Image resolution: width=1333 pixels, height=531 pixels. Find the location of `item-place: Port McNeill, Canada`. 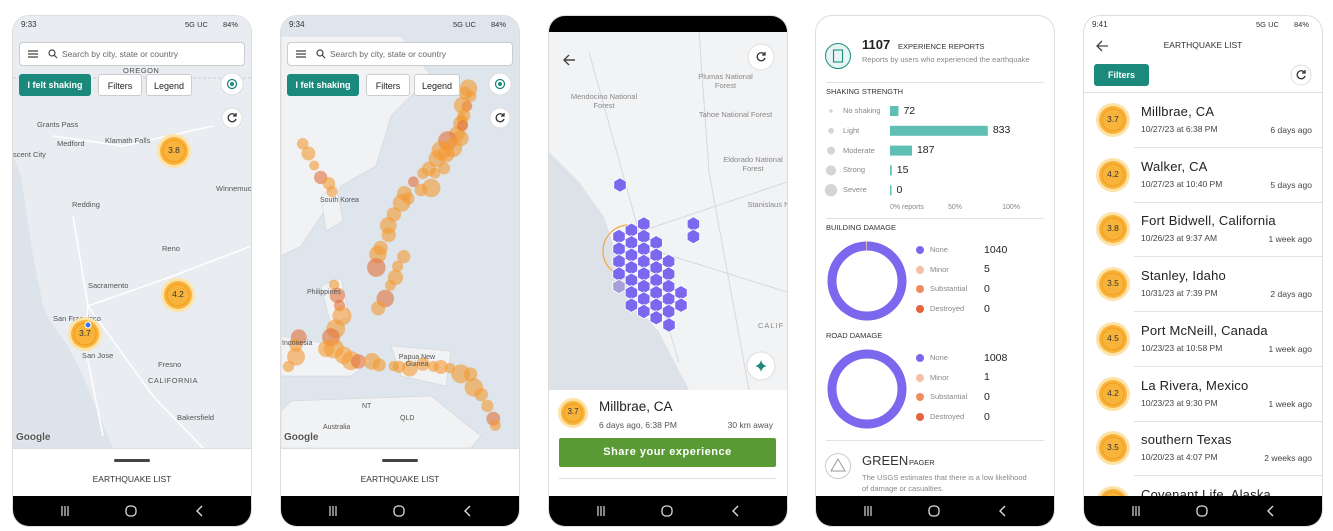

item-place: Port McNeill, Canada is located at coordinates (1204, 330).